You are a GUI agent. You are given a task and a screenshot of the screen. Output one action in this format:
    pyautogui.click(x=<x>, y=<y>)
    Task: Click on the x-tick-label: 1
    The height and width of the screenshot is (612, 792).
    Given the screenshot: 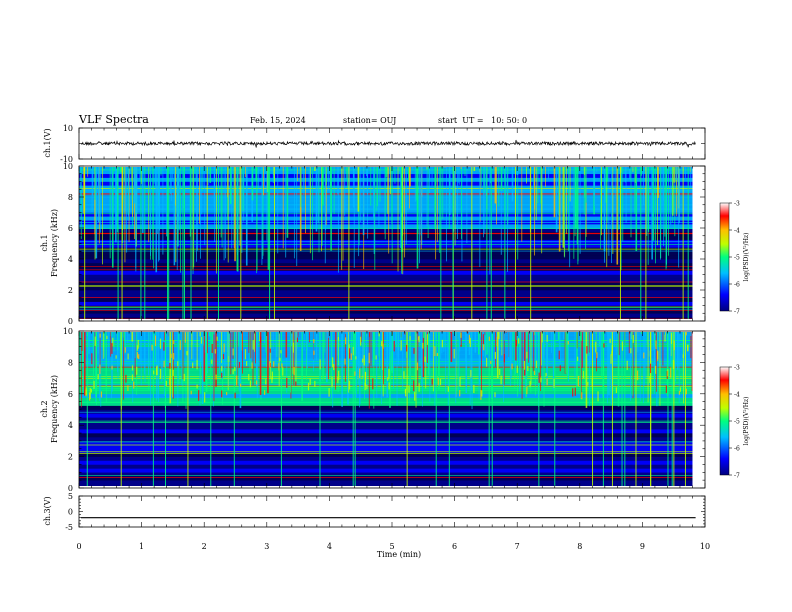 What is the action you would take?
    pyautogui.click(x=141, y=546)
    